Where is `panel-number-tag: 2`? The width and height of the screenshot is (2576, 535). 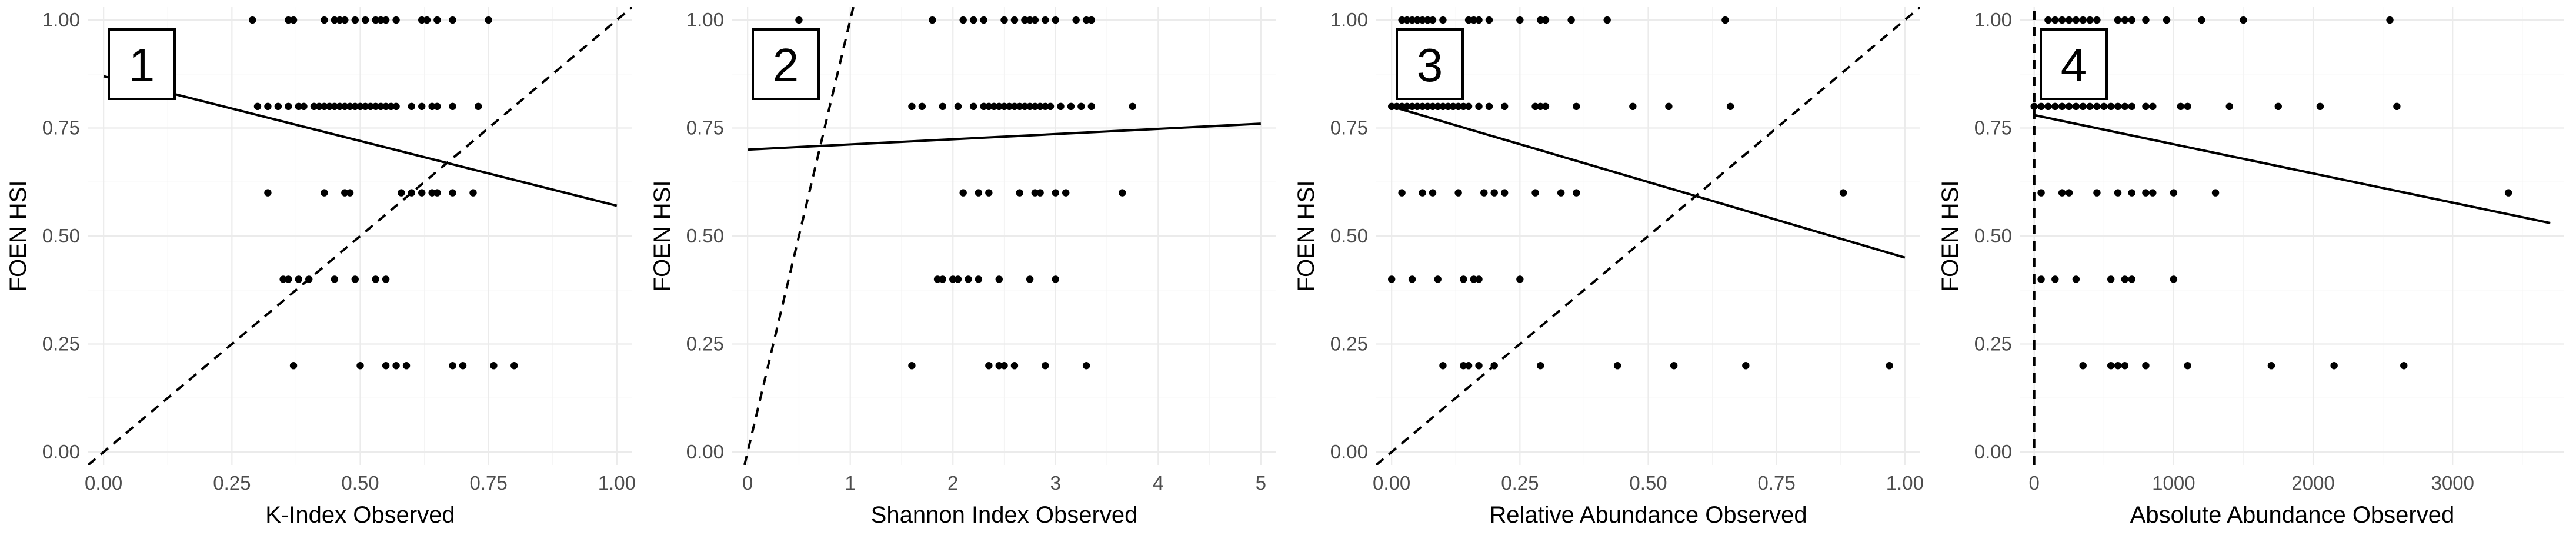
panel-number-tag: 2 is located at coordinates (786, 64).